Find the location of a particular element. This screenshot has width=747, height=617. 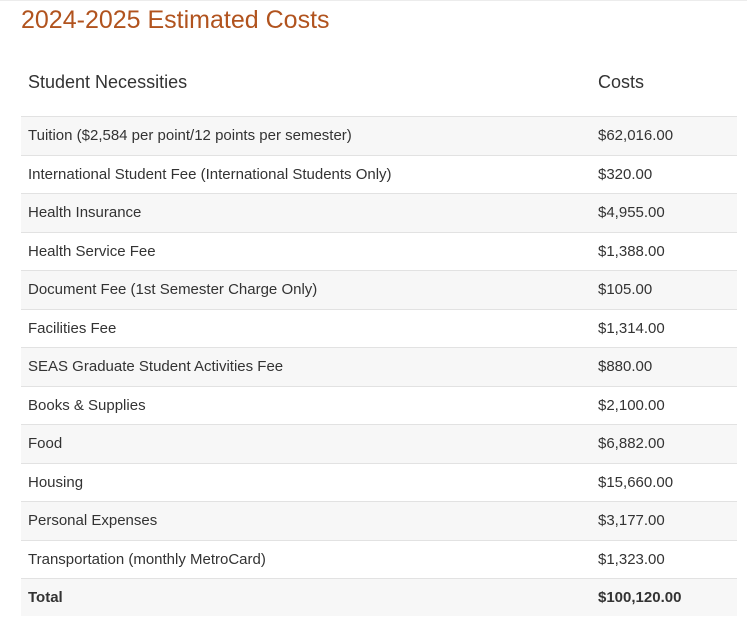

table-row: Food $6,882.00 is located at coordinates (379, 444).